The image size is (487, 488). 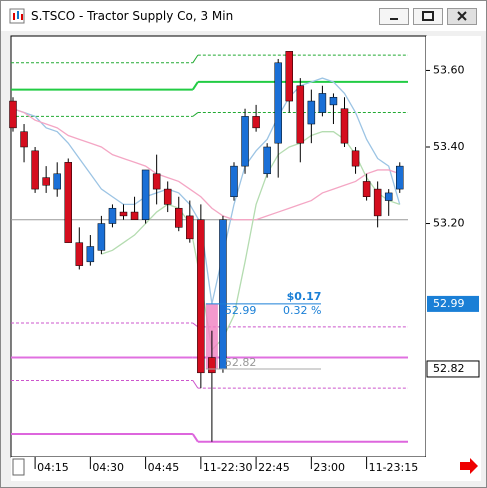 What do you see at coordinates (18, 467) in the screenshot?
I see `scroll-box` at bounding box center [18, 467].